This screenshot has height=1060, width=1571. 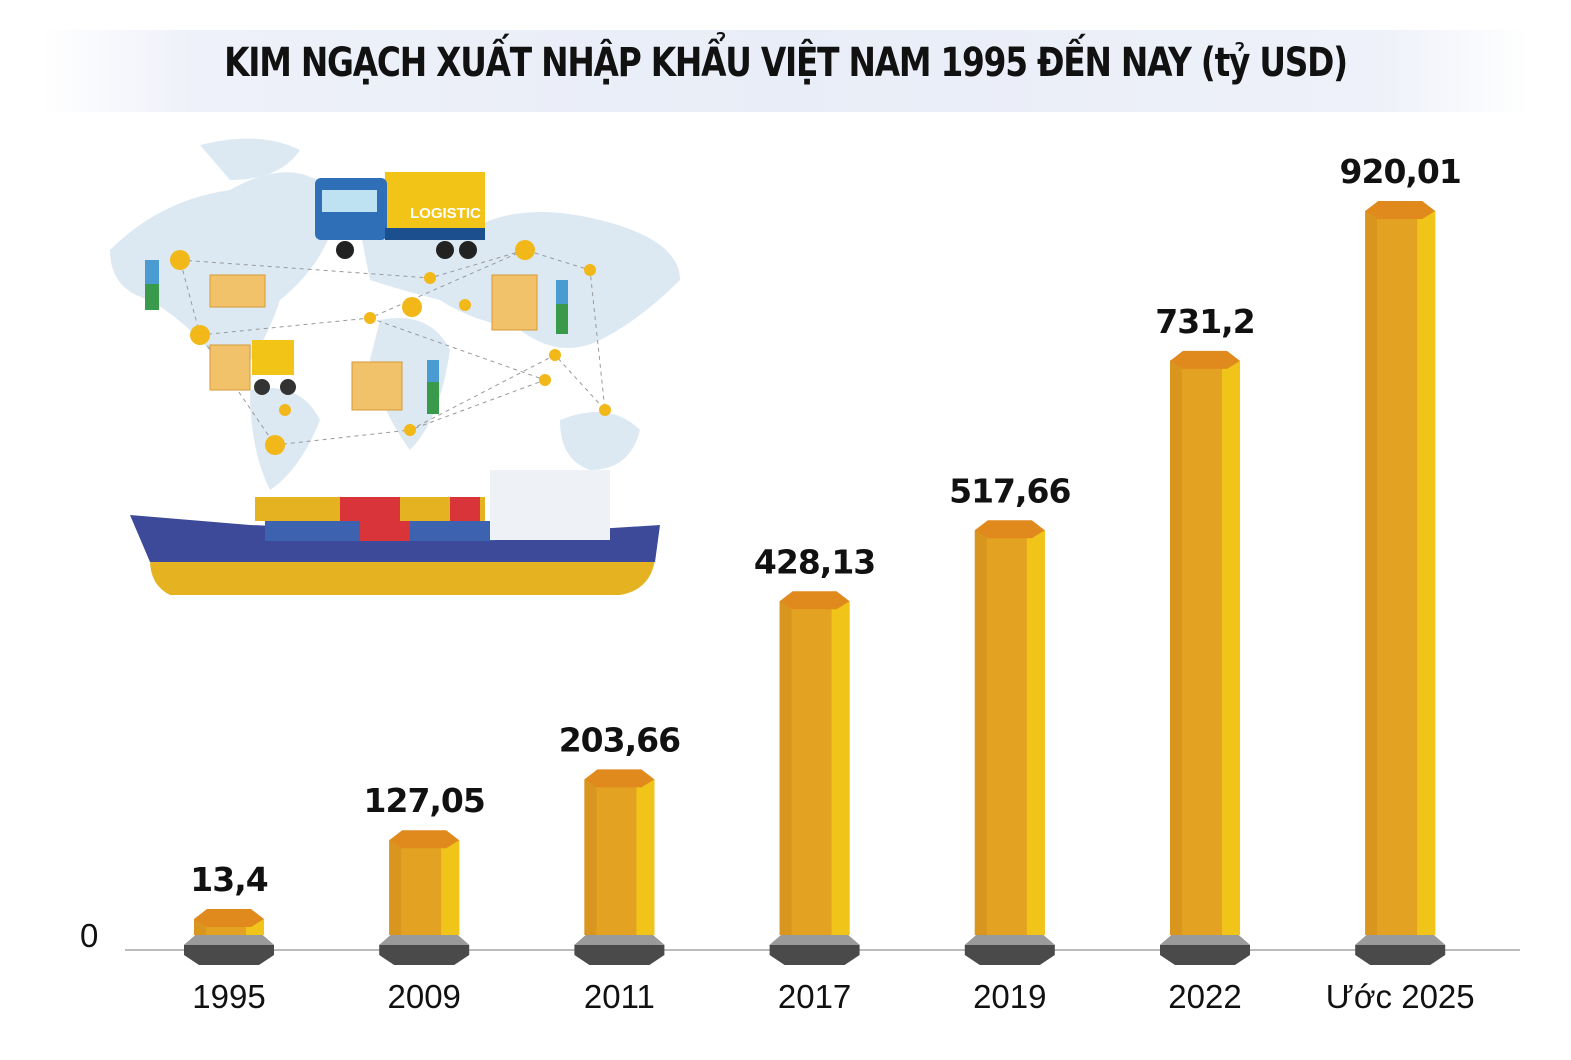 I want to click on map-pins, so click(x=390, y=347).